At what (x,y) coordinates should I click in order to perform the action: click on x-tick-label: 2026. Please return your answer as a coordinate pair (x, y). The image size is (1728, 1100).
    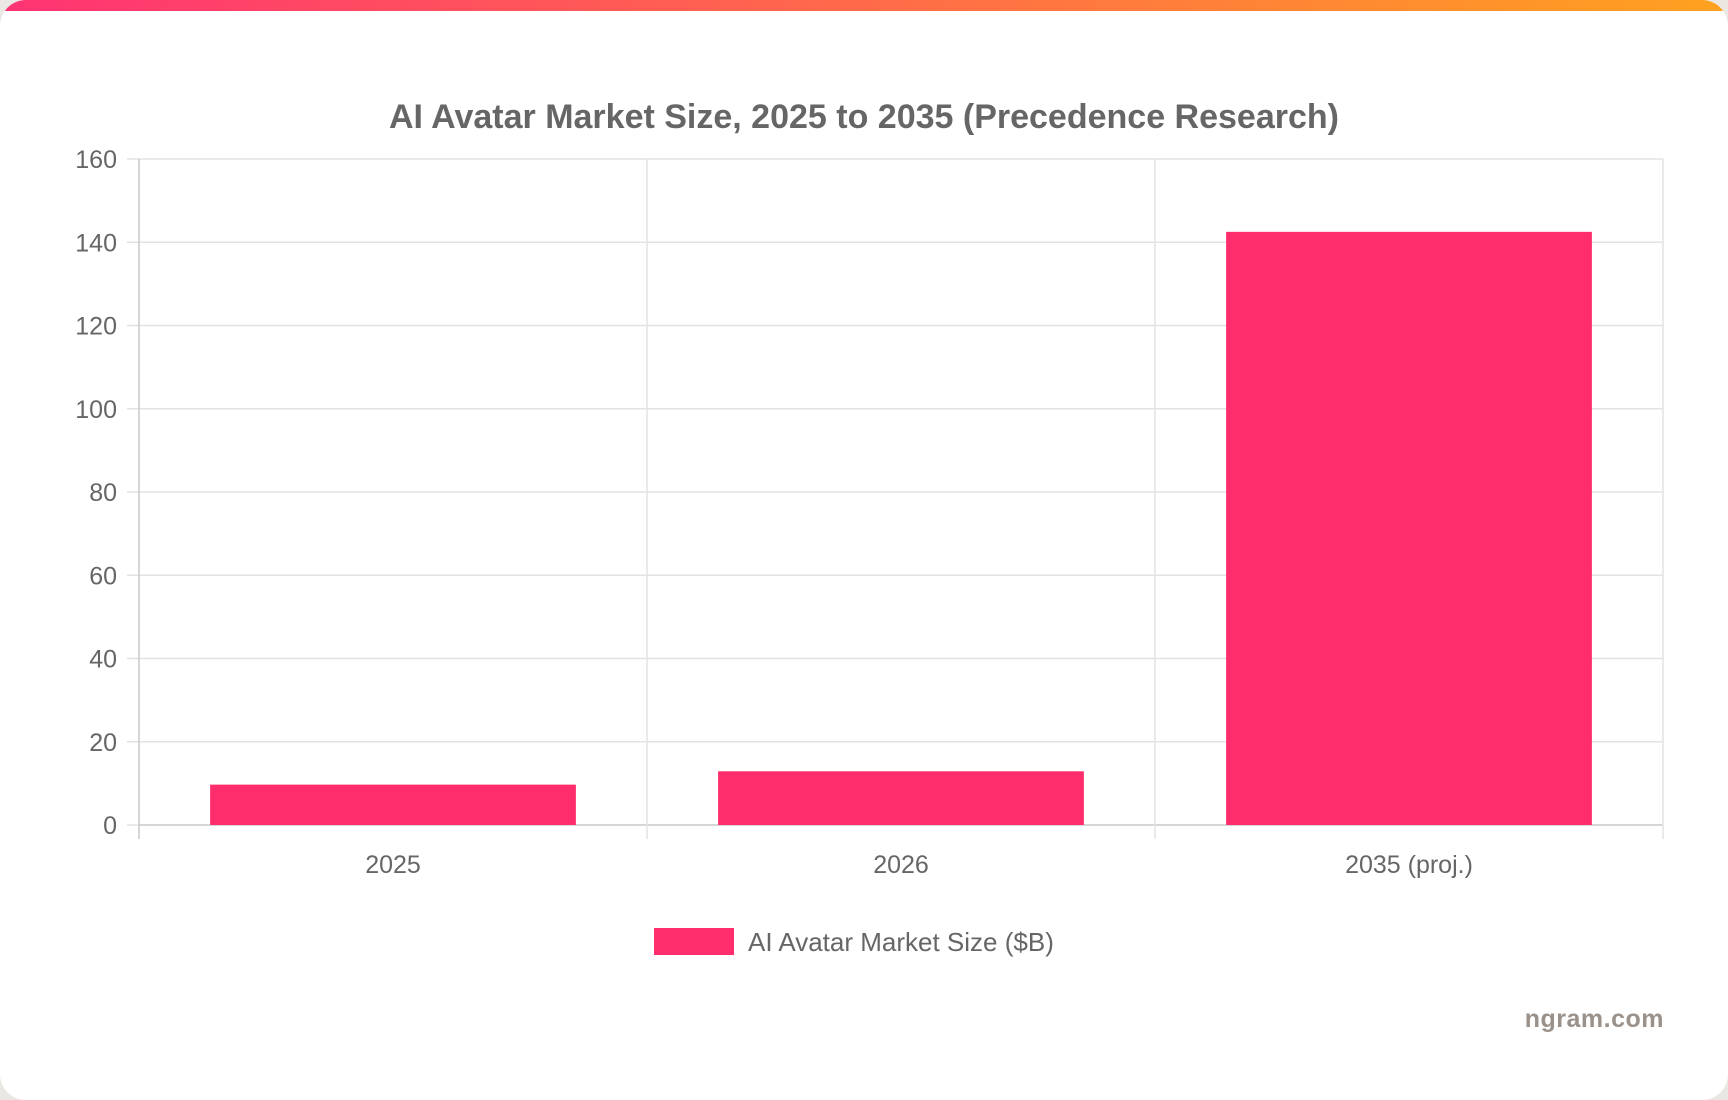
    Looking at the image, I should click on (901, 865).